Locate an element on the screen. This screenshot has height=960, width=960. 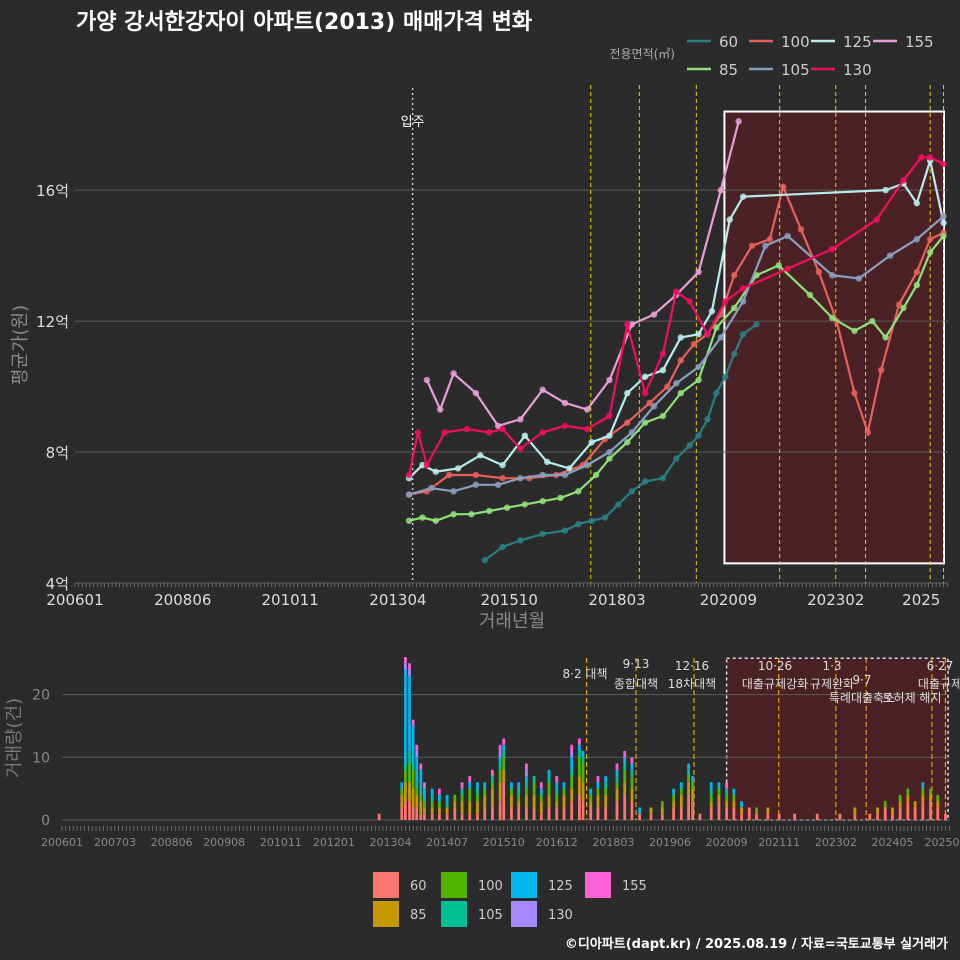
x-tick-label: 201510 is located at coordinates (509, 600).